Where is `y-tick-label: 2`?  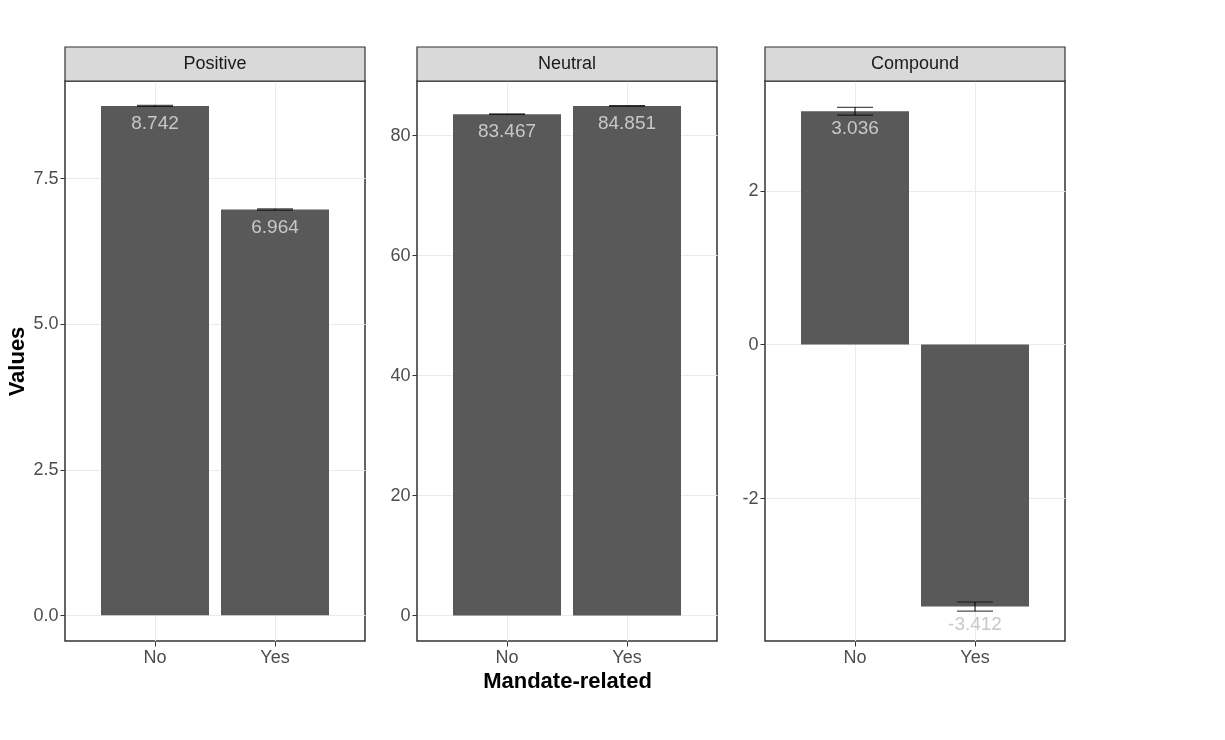
y-tick-label: 2 is located at coordinates (753, 190).